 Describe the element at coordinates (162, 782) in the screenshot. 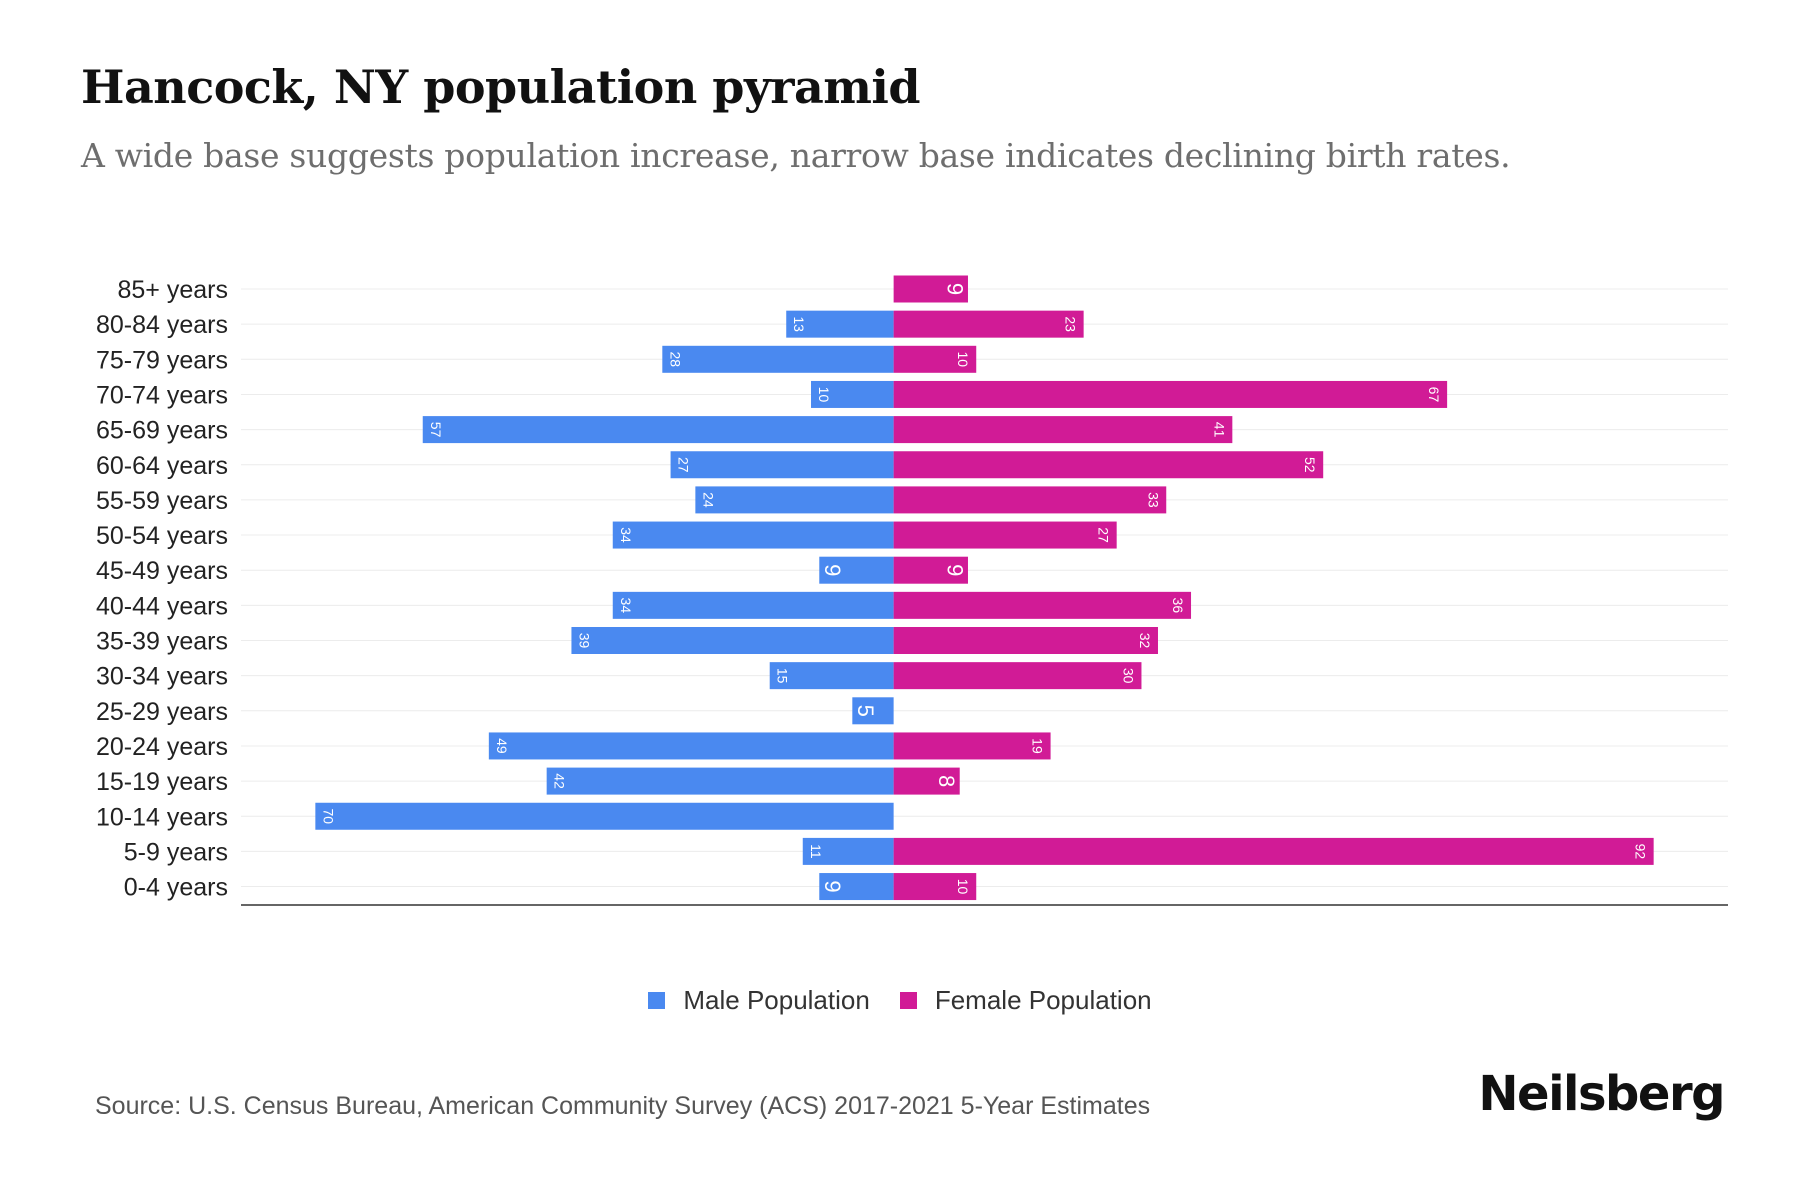

I see `y-tick-label: 15-19 years` at that location.